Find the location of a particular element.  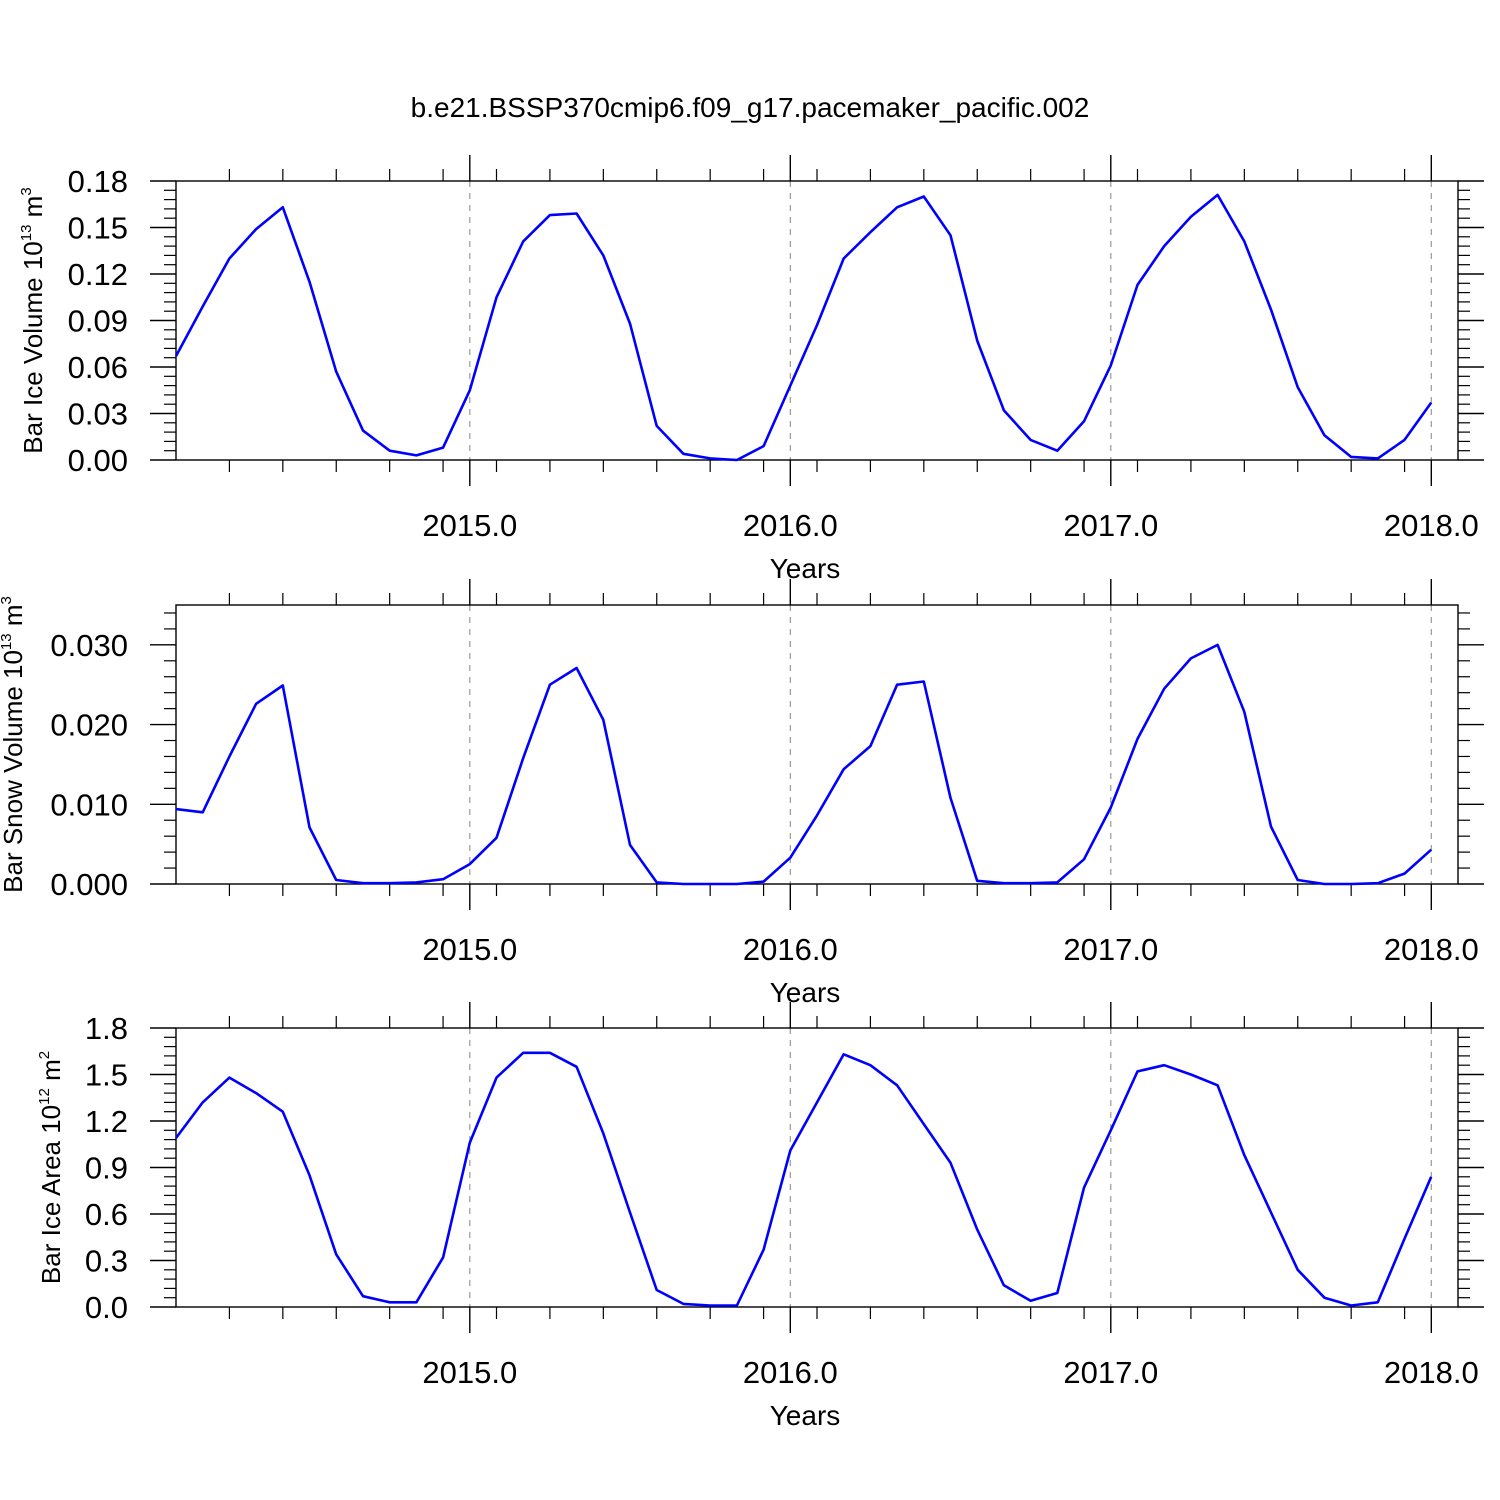

y-tick-label: 1.8 is located at coordinates (106, 1028).